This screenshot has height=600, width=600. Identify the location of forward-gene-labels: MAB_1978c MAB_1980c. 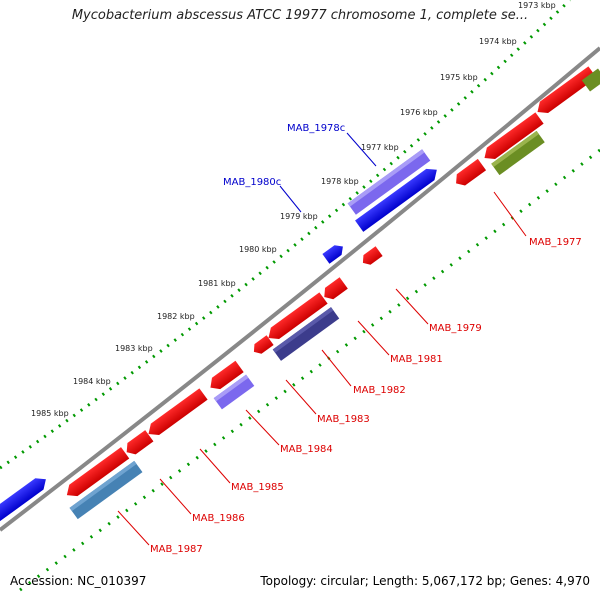
(284, 155).